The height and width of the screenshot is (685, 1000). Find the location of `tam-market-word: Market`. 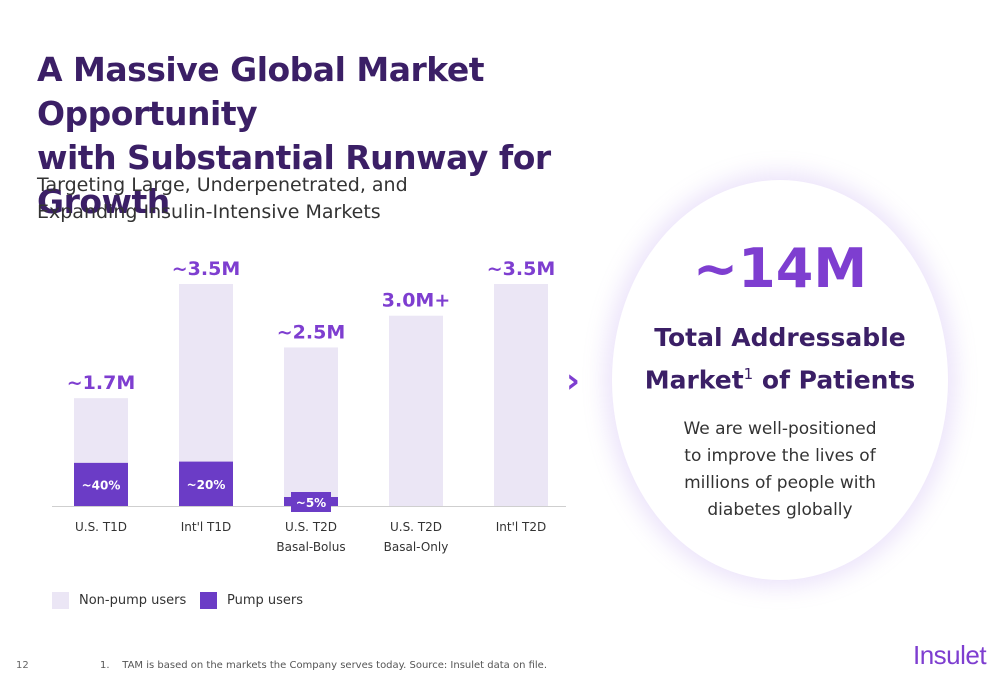

tam-market-word: Market is located at coordinates (694, 380).